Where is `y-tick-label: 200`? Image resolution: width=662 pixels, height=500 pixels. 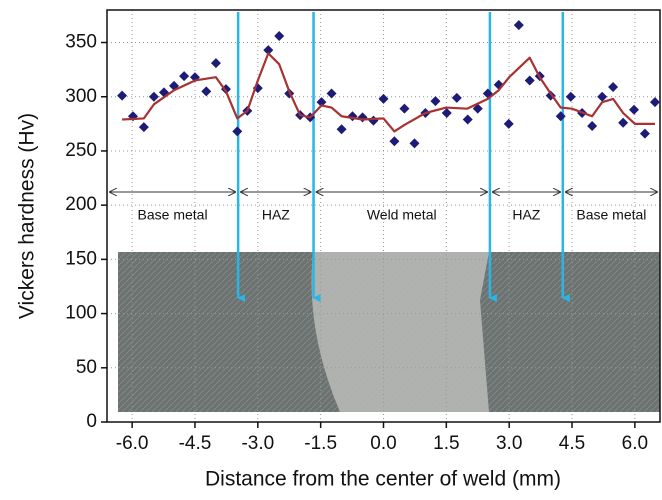 y-tick-label: 200 is located at coordinates (81, 204).